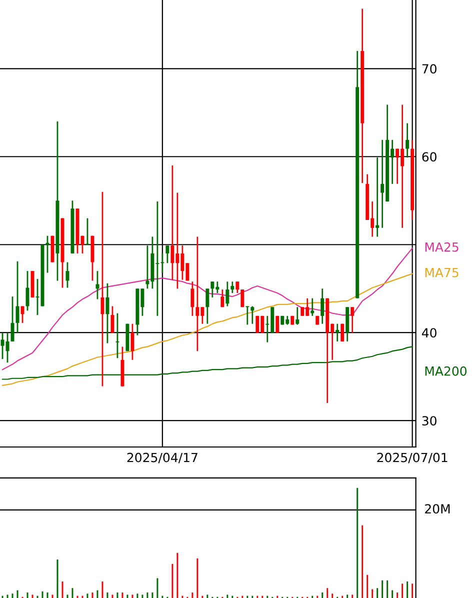 The width and height of the screenshot is (472, 598). Describe the element at coordinates (437, 509) in the screenshot. I see `ref-line-label: 20M` at that location.